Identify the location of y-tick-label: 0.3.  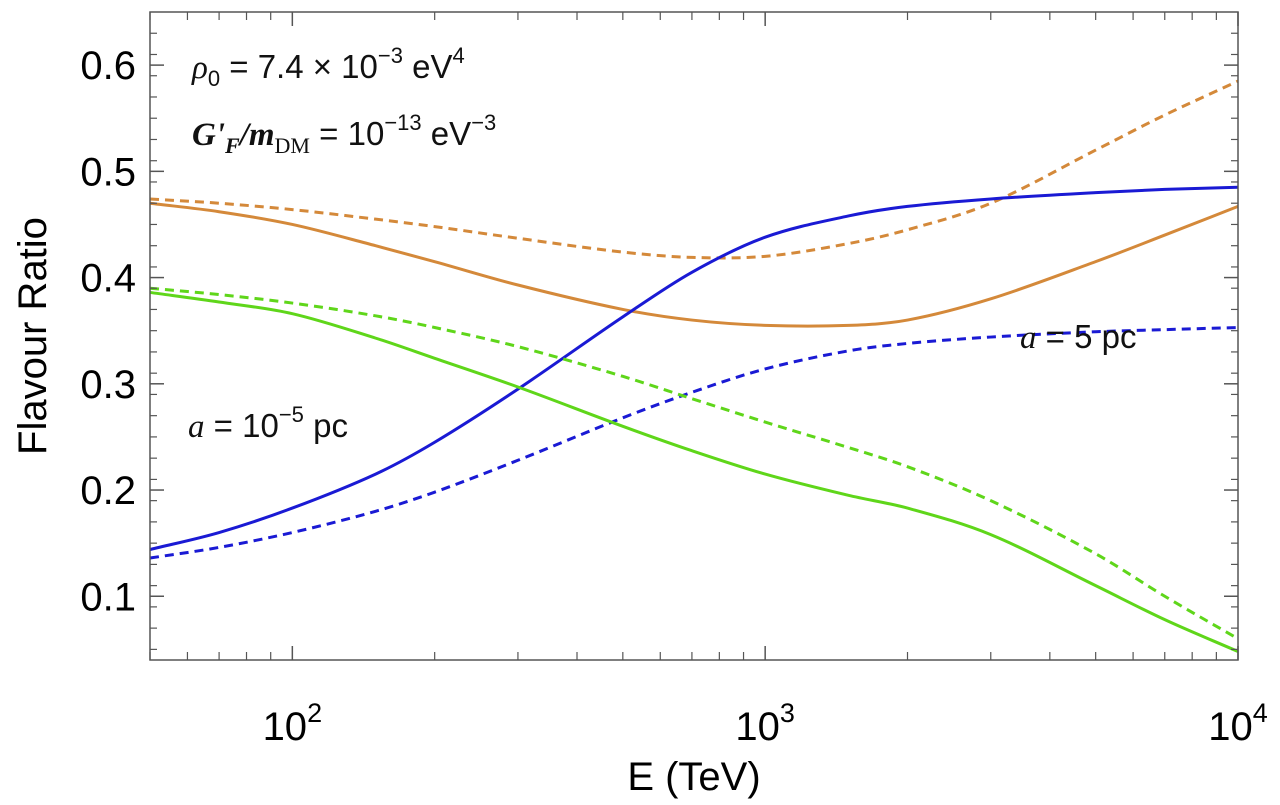
(108, 385).